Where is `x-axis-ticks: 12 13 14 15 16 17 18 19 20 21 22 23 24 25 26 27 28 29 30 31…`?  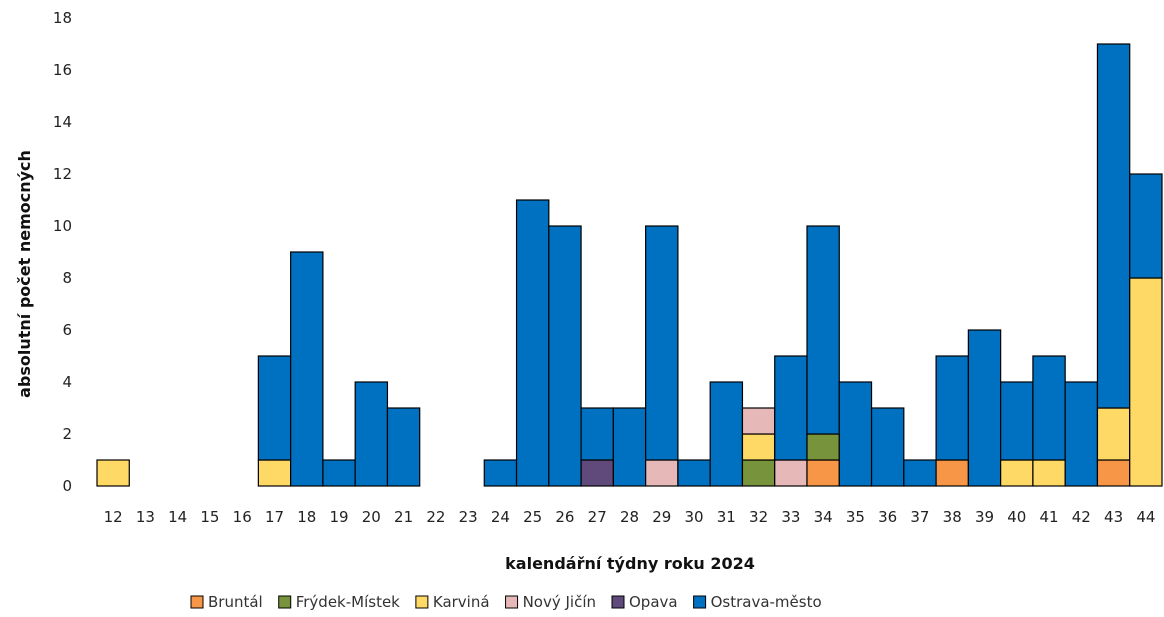 x-axis-ticks: 12 13 14 15 16 17 18 19 20 21 22 23 24 25 26 27 28 29 30 31… is located at coordinates (630, 517).